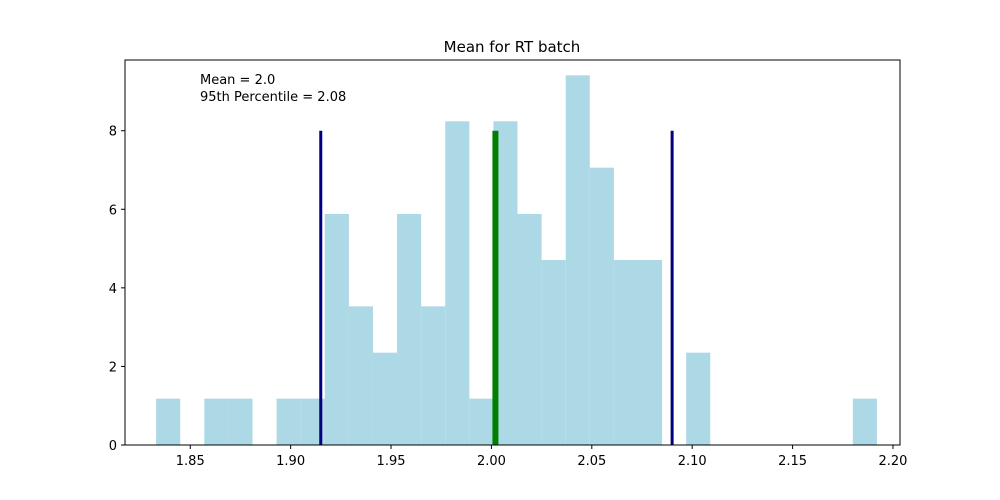  What do you see at coordinates (591, 461) in the screenshot?
I see `x-tick-label: 2.05` at bounding box center [591, 461].